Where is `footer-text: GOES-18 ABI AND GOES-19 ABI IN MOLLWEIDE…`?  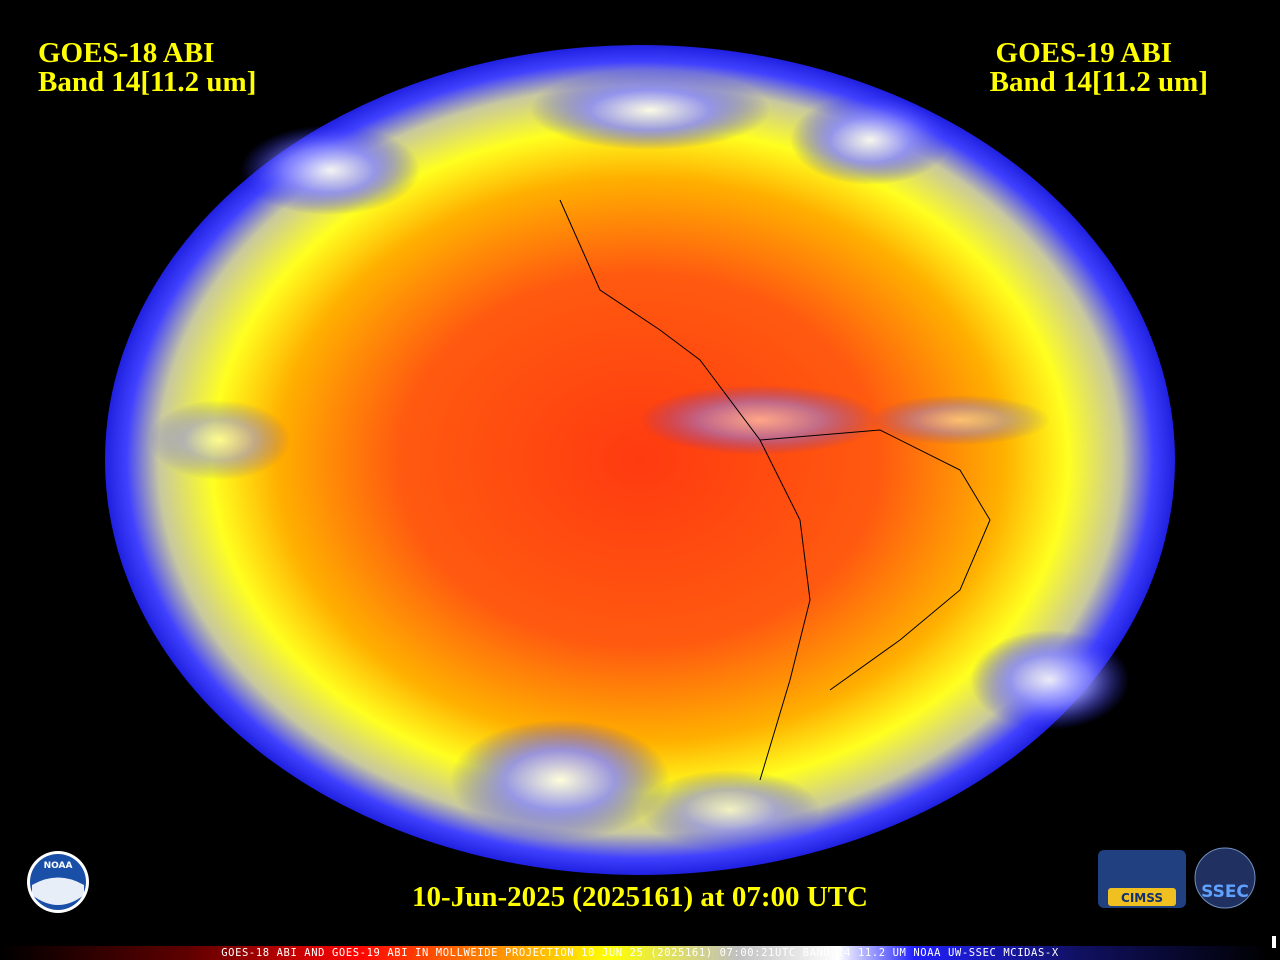
footer-text: GOES-18 ABI AND GOES-19 ABI IN MOLLWEIDE… is located at coordinates (640, 953).